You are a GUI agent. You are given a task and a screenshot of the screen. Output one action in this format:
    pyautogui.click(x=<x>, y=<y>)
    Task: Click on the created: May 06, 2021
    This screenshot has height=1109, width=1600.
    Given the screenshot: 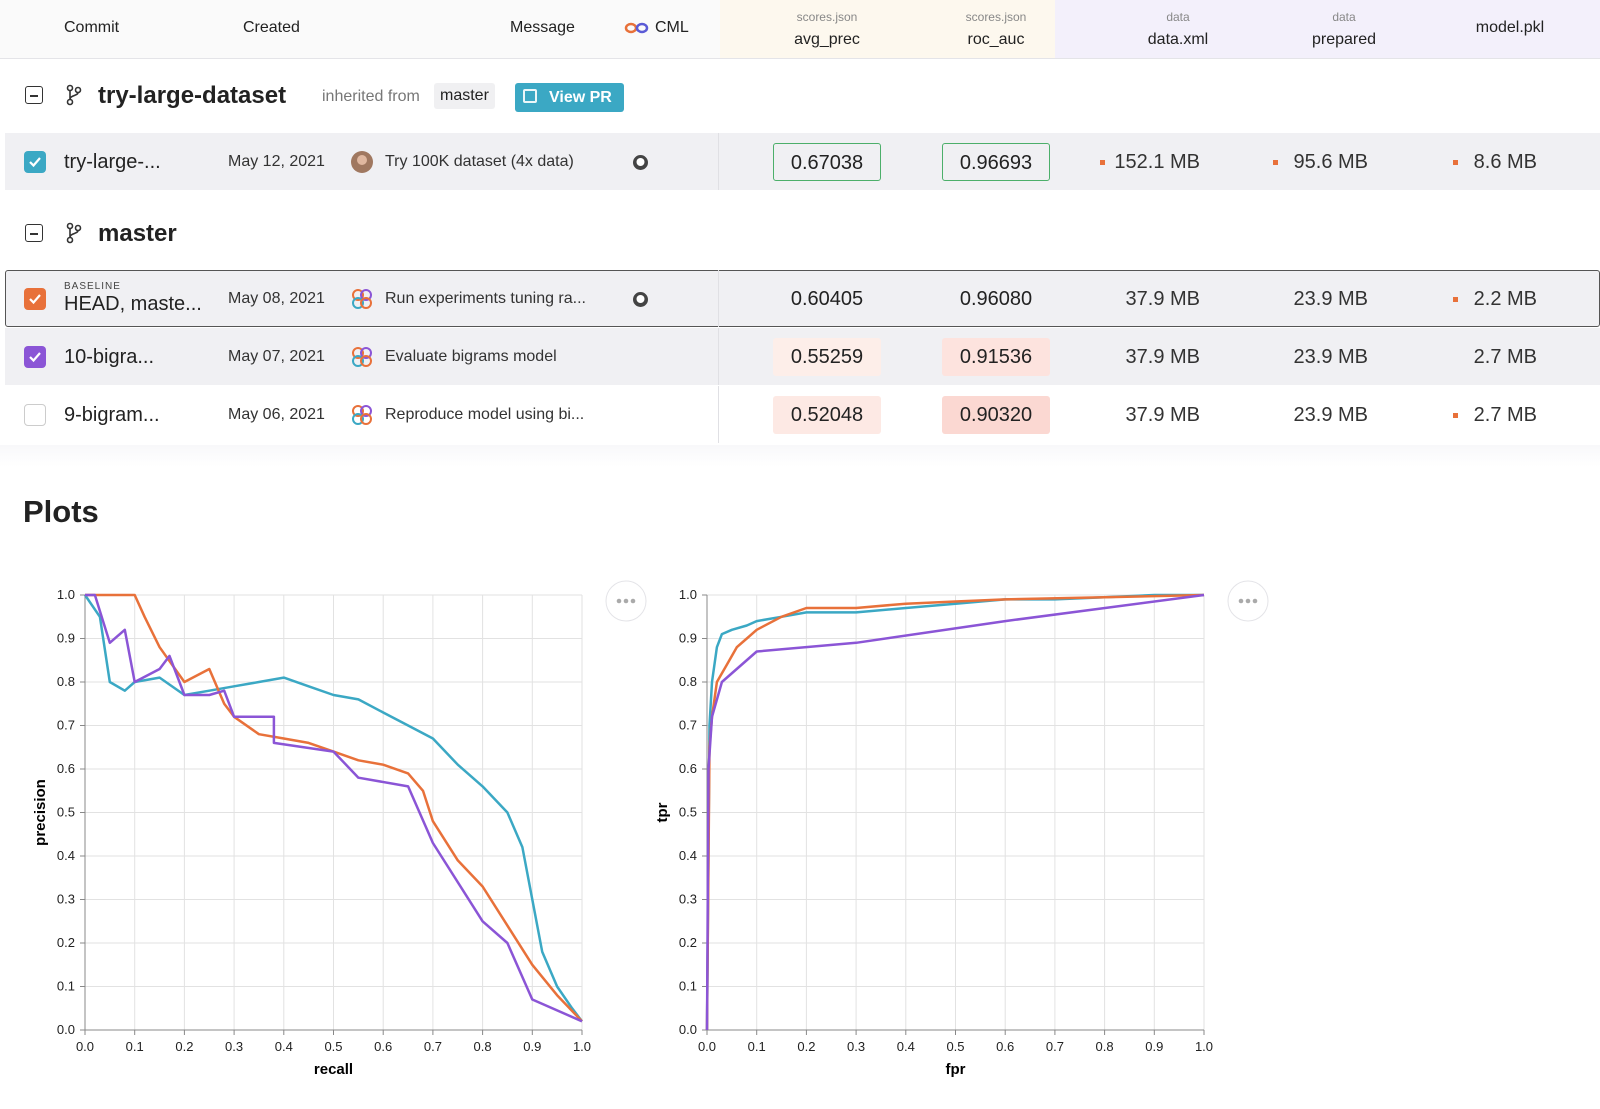 What is the action you would take?
    pyautogui.click(x=276, y=414)
    